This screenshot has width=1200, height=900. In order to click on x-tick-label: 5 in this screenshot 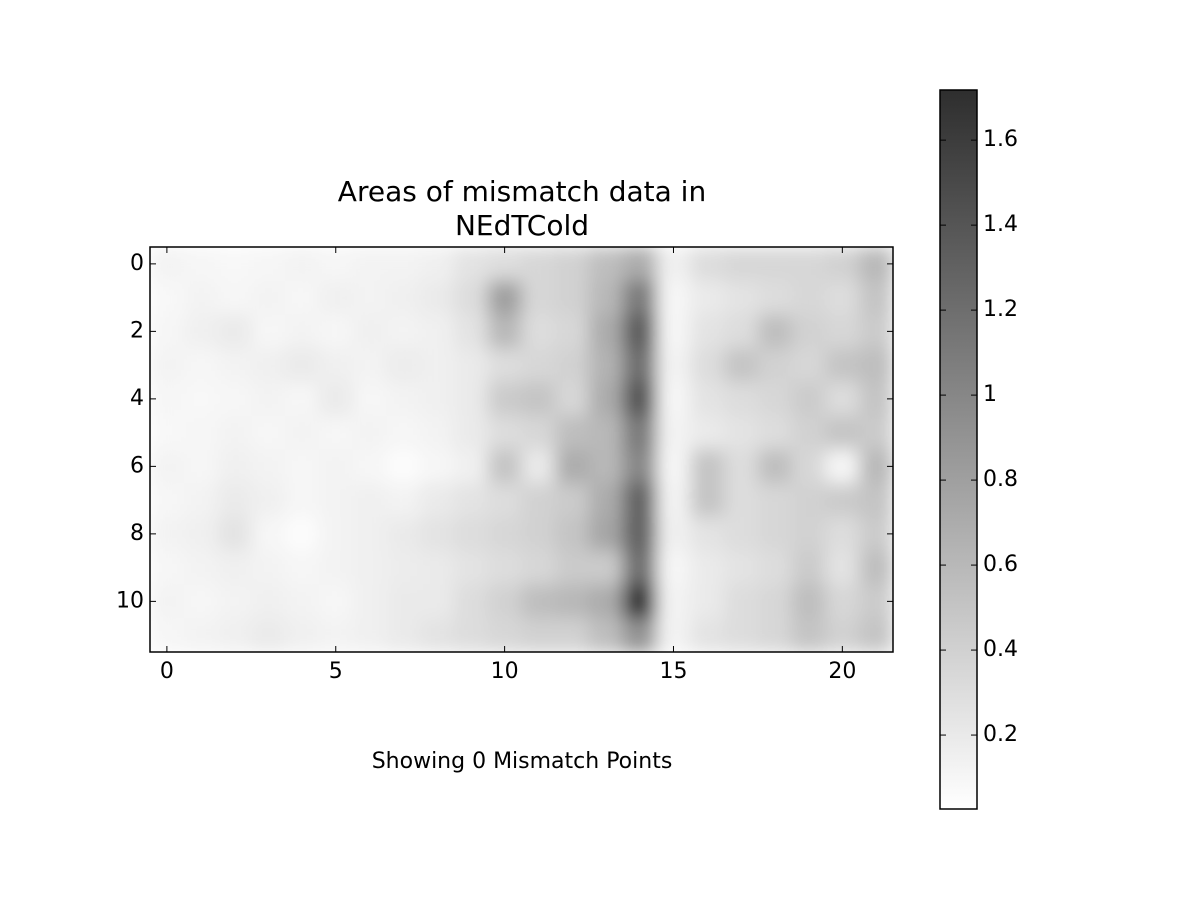, I will do `click(336, 671)`.